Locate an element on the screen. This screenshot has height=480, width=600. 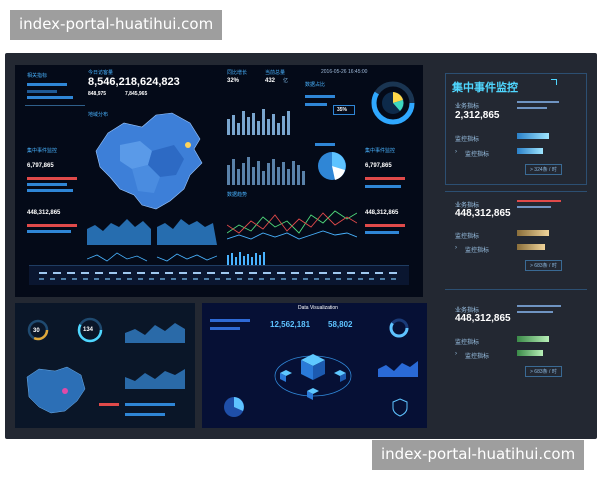
isometric-cubes is located at coordinates (313, 377).